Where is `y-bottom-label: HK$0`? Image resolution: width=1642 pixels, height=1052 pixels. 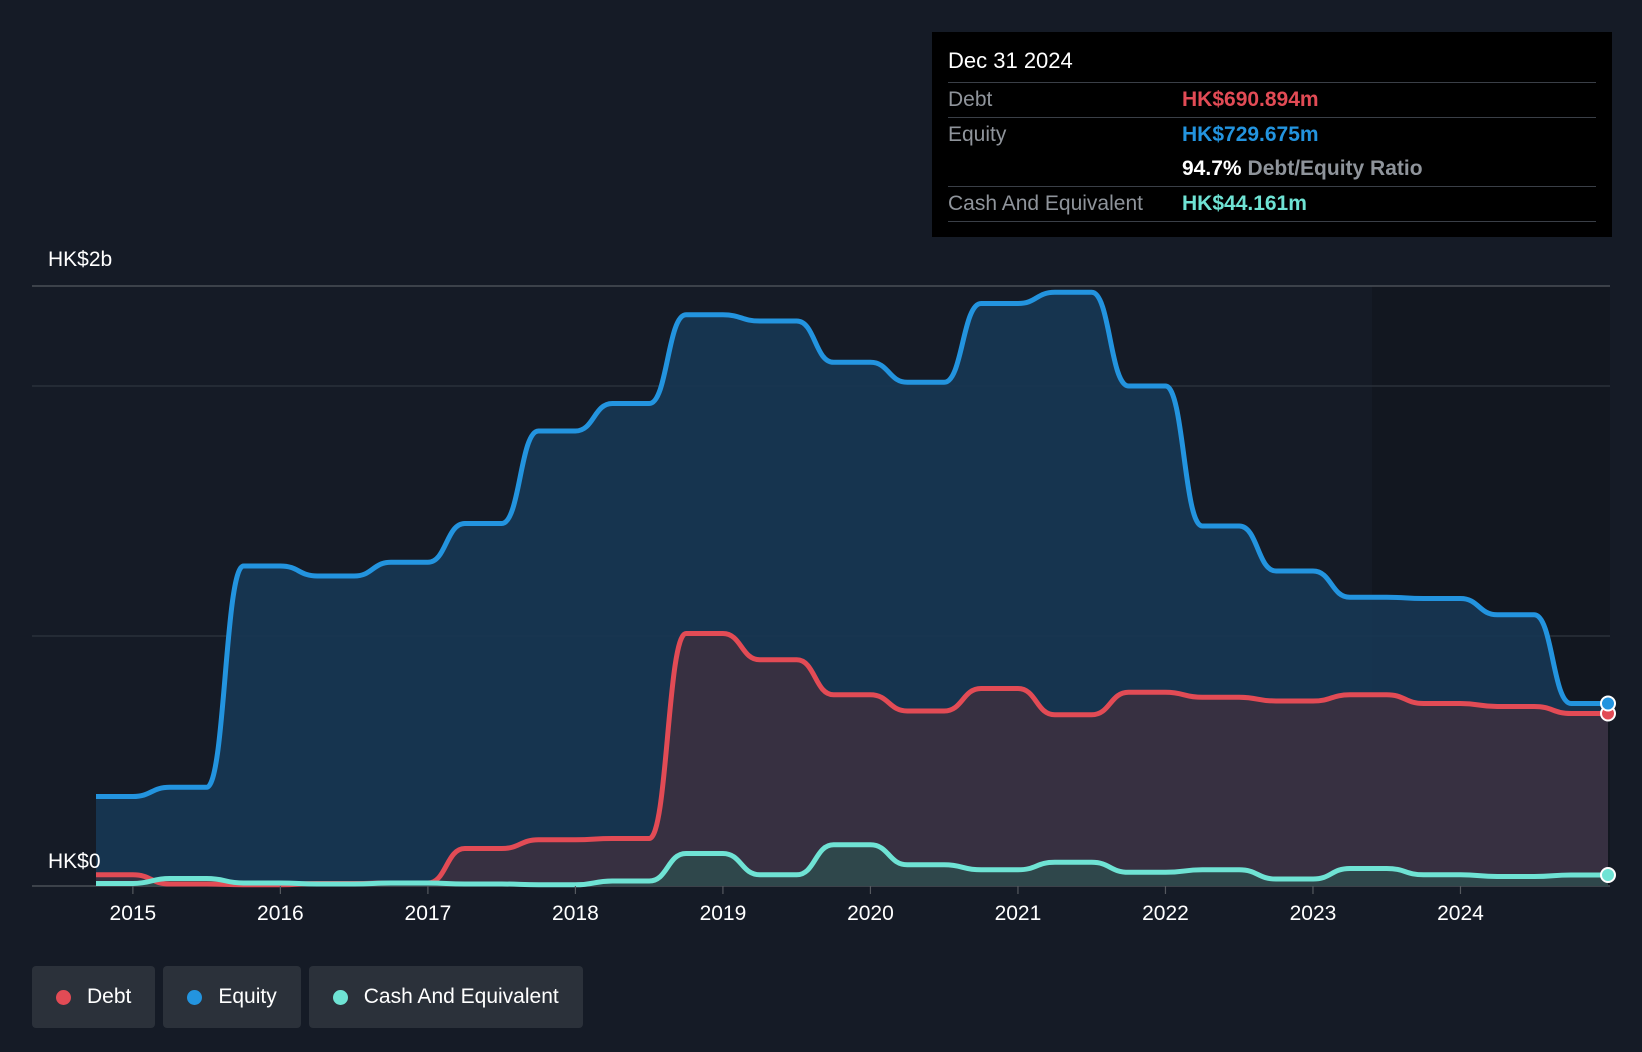 y-bottom-label: HK$0 is located at coordinates (74, 861).